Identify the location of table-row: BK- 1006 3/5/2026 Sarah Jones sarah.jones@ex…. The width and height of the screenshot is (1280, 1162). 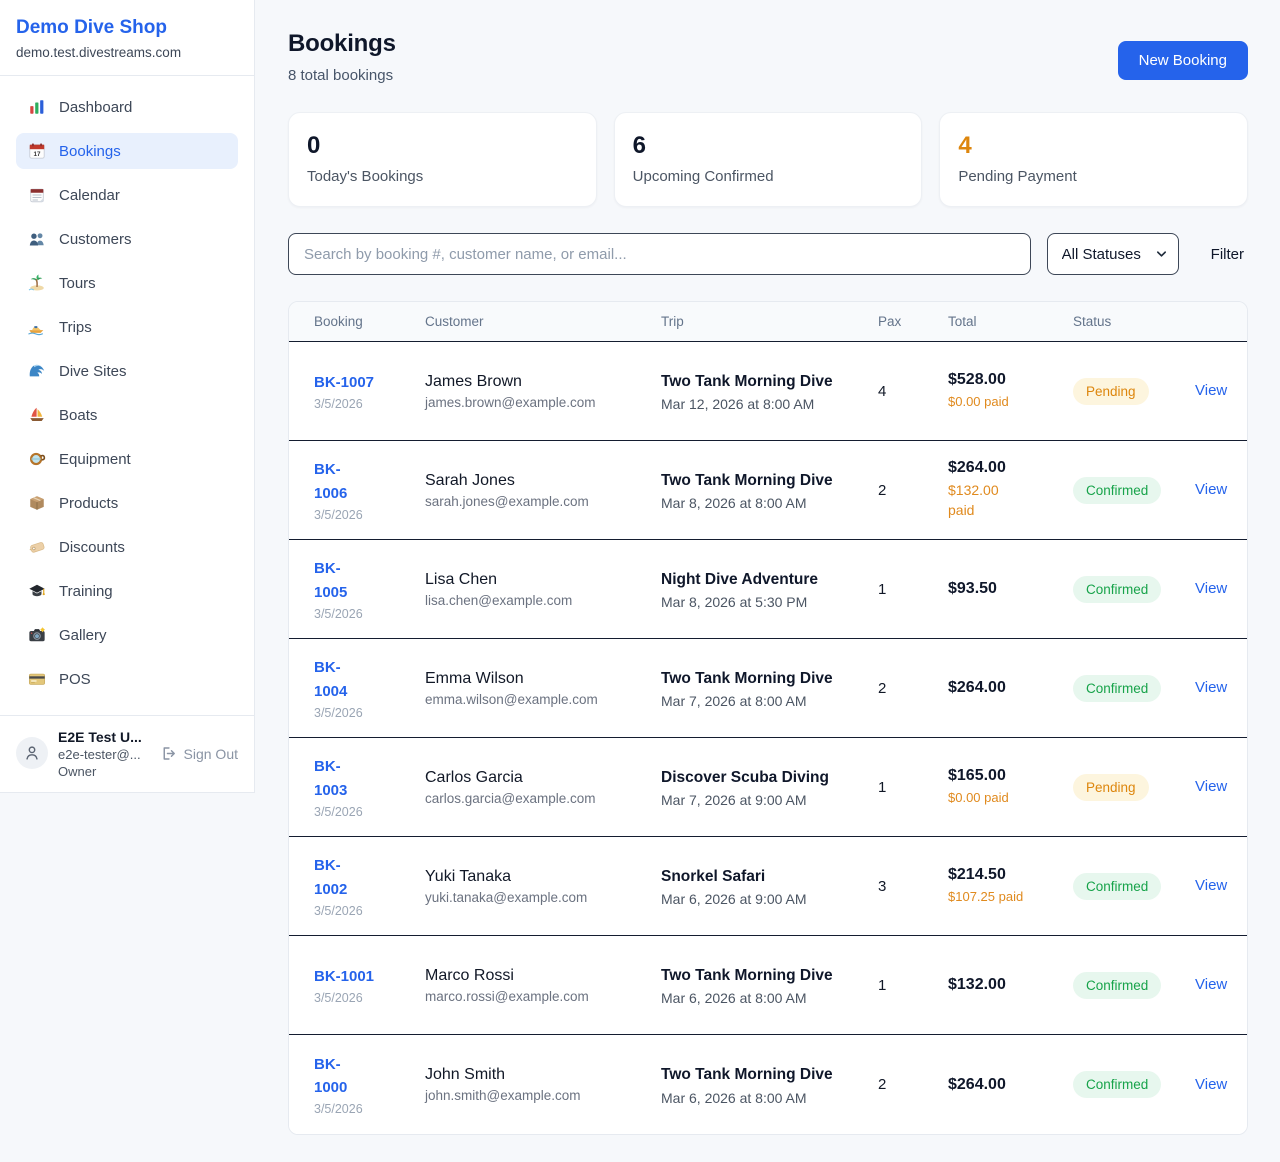
(768, 490).